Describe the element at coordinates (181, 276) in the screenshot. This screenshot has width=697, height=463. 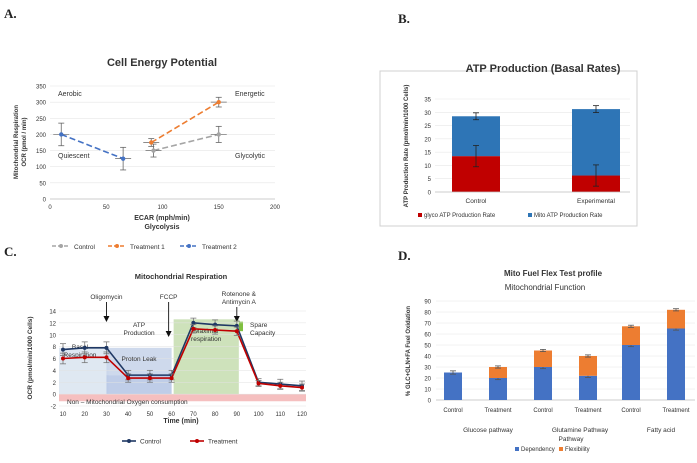
I see `chart-c-title: Mitochondrial Respiration` at that location.